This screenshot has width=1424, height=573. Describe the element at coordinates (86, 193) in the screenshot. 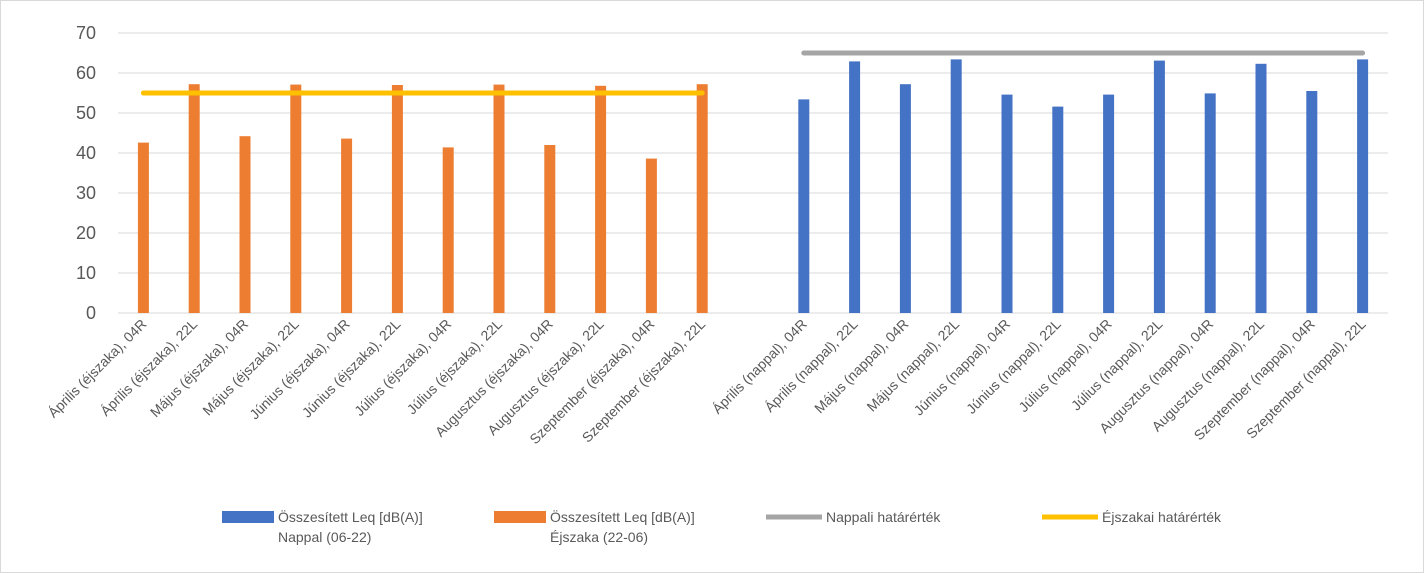

I see `y-tick-label: 30` at that location.